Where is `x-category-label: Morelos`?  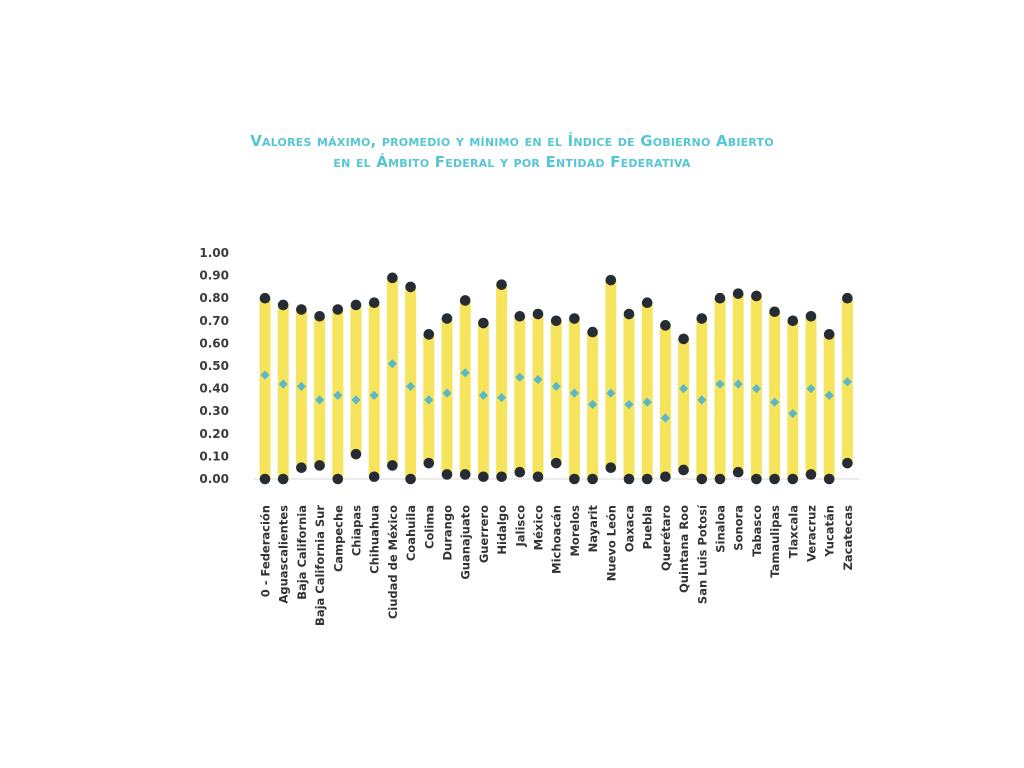
x-category-label: Morelos is located at coordinates (575, 531).